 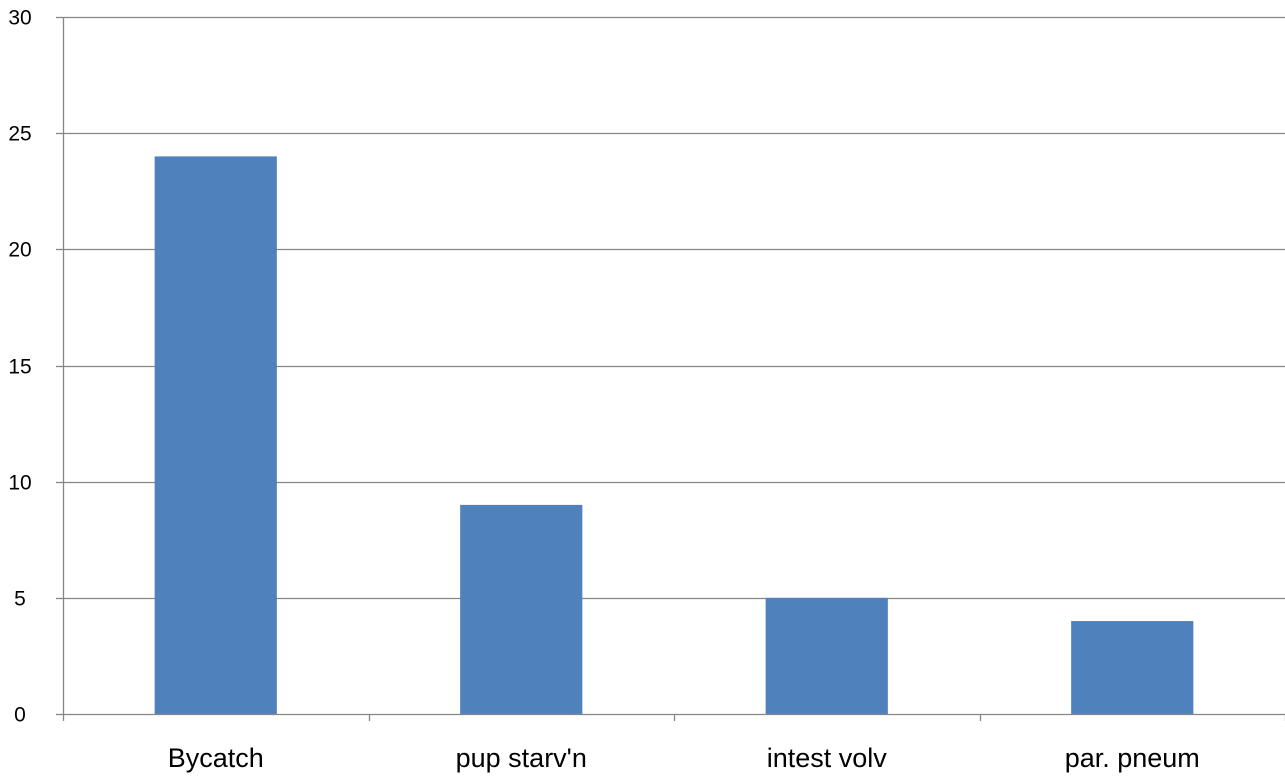 I want to click on y-axis-tick-labels: 0 5 10 15 20 25 30, so click(x=19, y=367).